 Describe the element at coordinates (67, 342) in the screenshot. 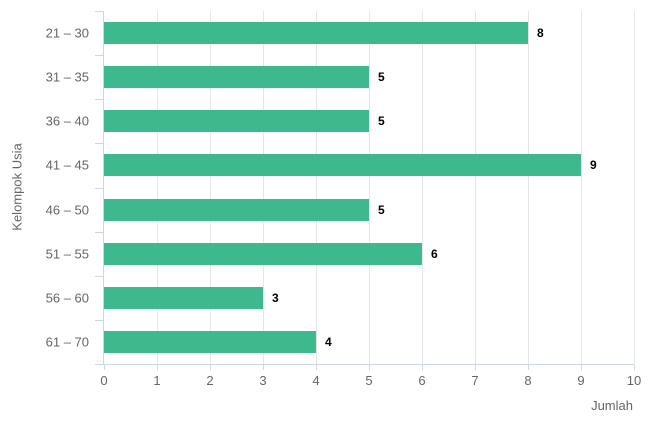

I see `category-label: 61 – 70` at that location.